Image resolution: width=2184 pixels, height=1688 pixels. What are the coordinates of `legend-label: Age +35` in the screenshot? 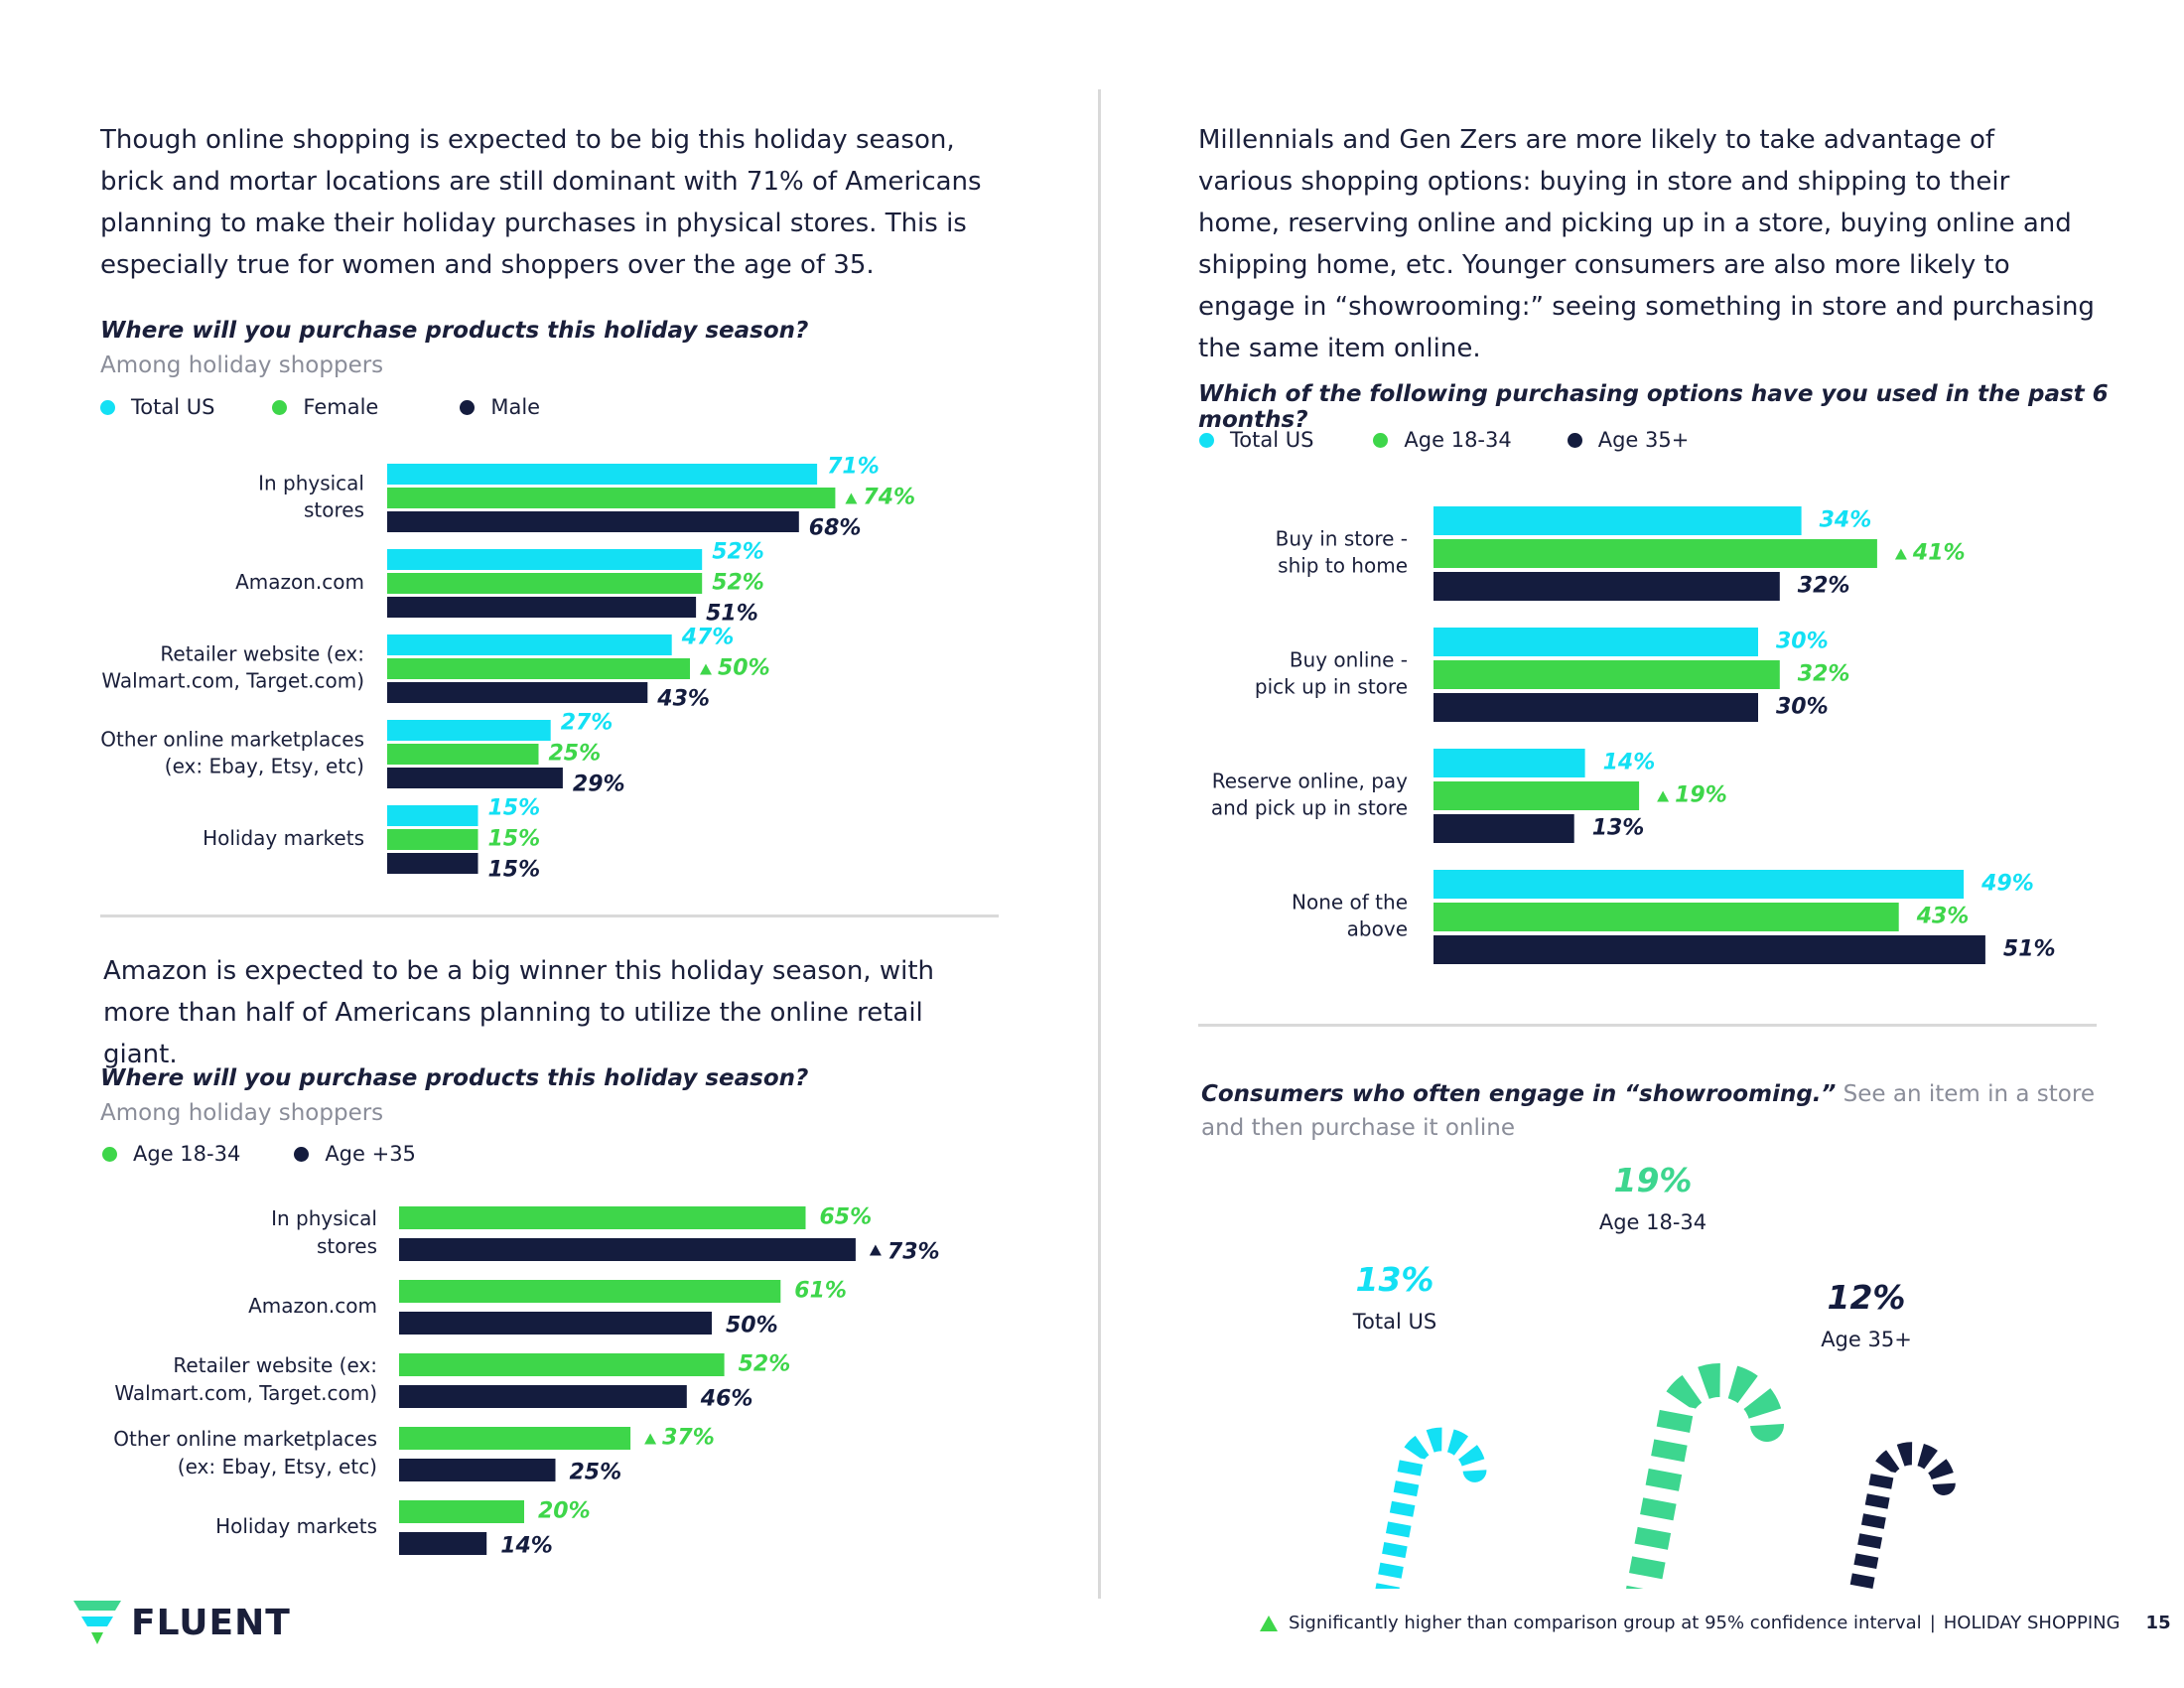 It's located at (370, 1154).